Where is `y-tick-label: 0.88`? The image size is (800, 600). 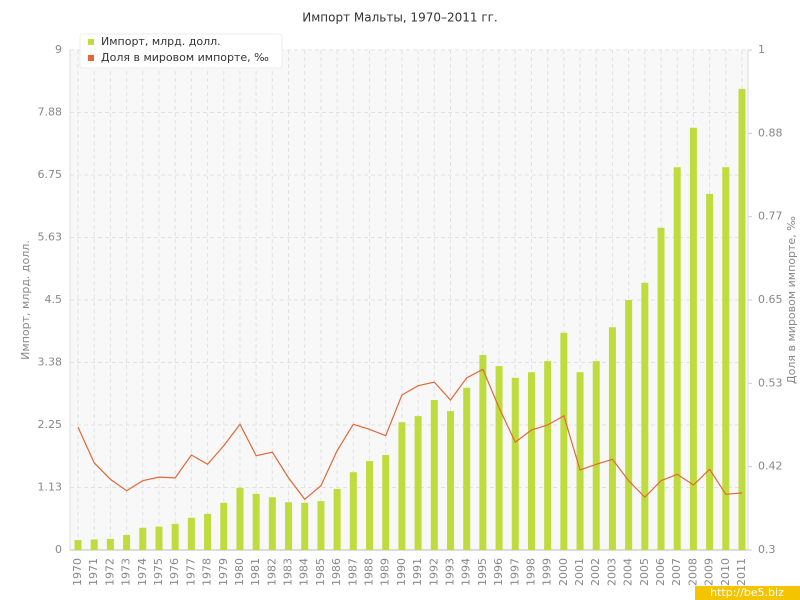 y-tick-label: 0.88 is located at coordinates (770, 132).